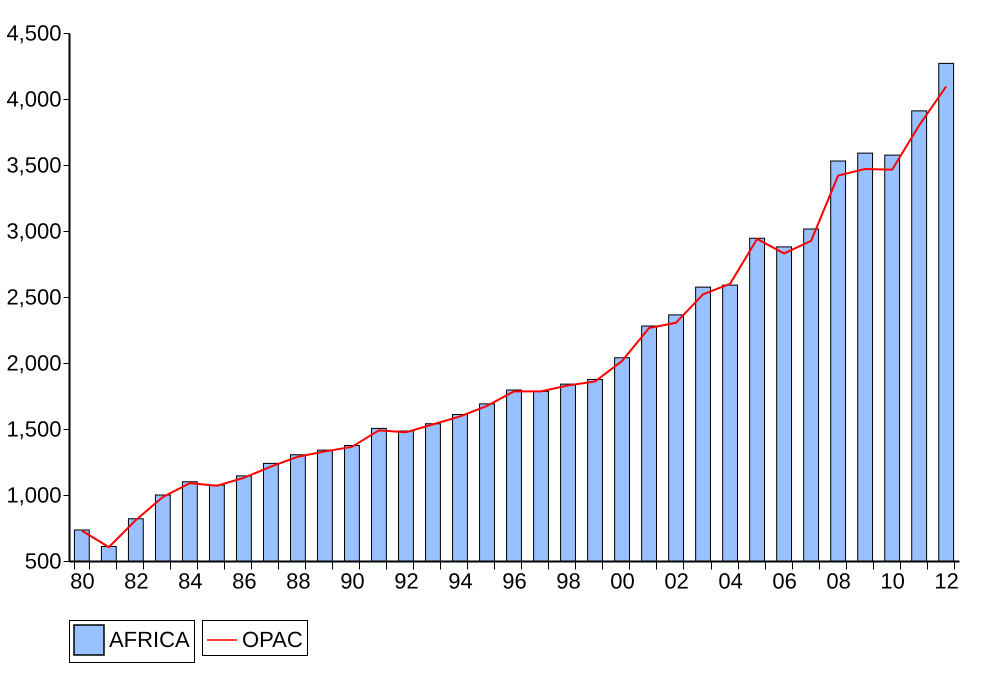 This screenshot has width=998, height=683. Describe the element at coordinates (946, 581) in the screenshot. I see `x-tick-label: 12` at that location.